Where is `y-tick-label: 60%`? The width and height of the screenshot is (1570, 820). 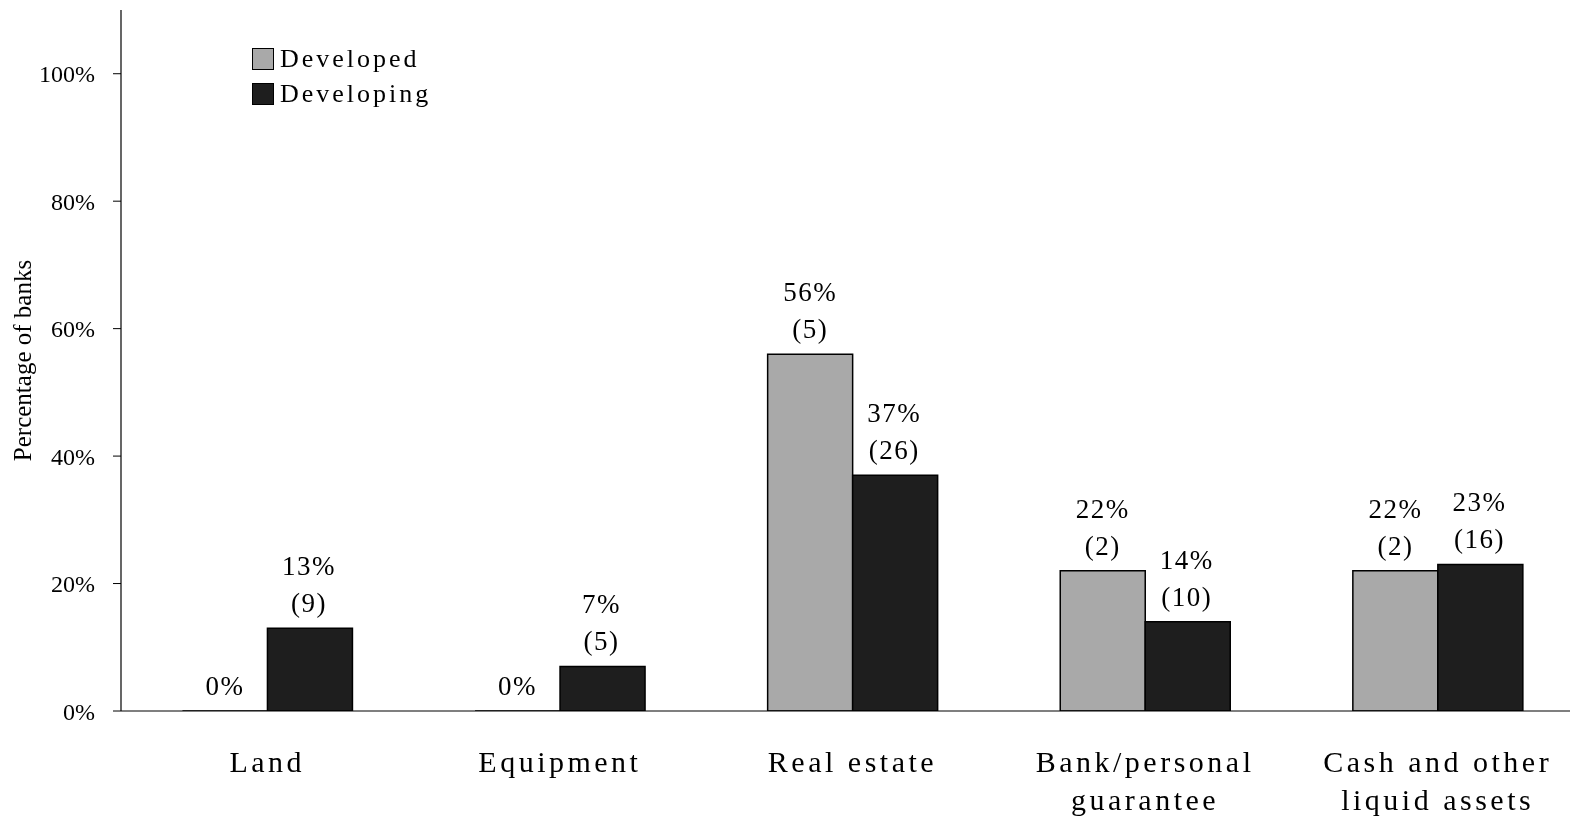
y-tick-label: 60% is located at coordinates (73, 329).